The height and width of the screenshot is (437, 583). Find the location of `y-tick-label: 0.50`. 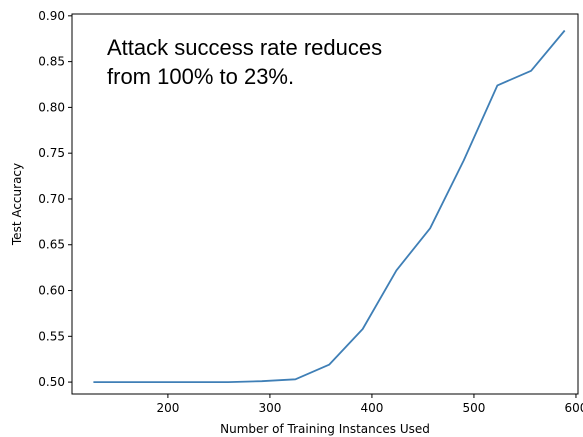

y-tick-label: 0.50 is located at coordinates (51, 382).